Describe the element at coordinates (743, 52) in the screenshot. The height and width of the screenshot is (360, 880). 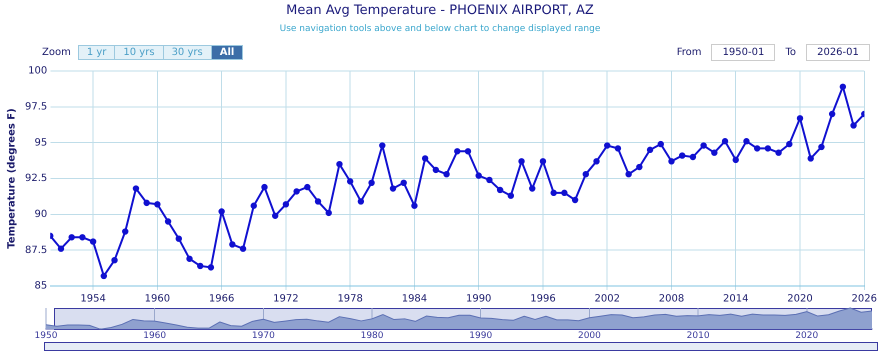
I see `date-field: 1950-01` at that location.